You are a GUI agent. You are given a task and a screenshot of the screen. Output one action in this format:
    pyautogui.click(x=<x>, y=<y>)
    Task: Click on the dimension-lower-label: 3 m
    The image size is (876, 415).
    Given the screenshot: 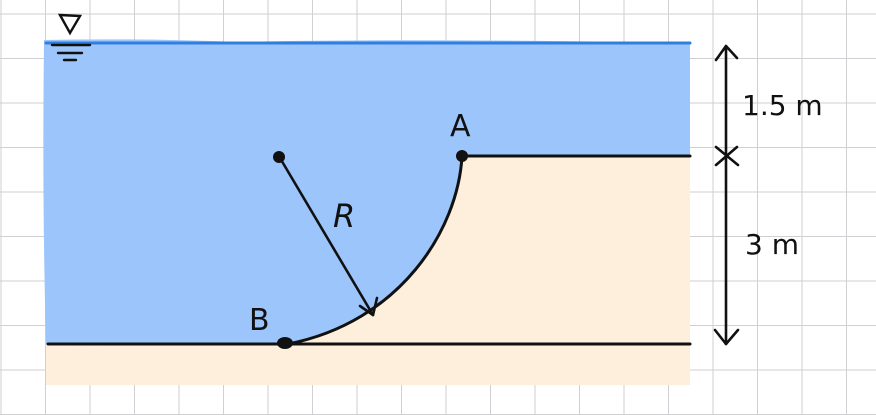 What is the action you would take?
    pyautogui.click(x=772, y=244)
    